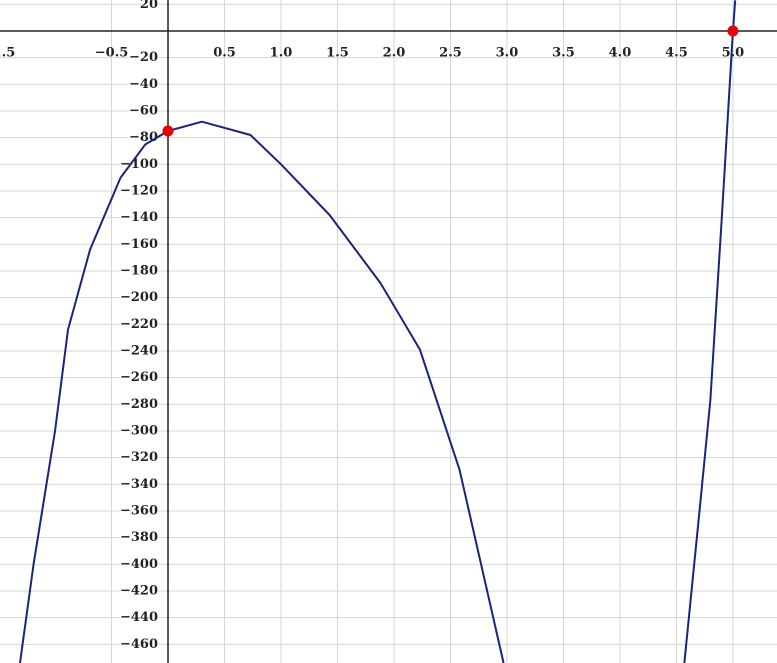  I want to click on y-tick-label: −460, so click(139, 644).